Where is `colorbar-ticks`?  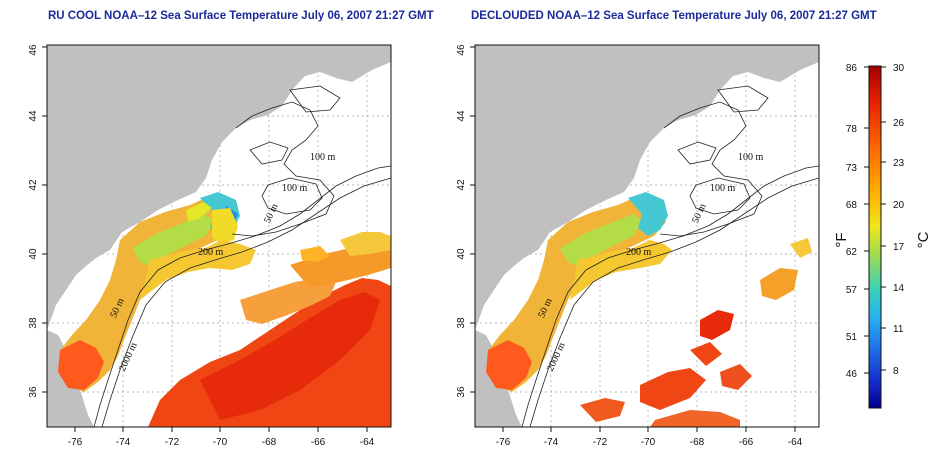 colorbar-ticks is located at coordinates (875, 220).